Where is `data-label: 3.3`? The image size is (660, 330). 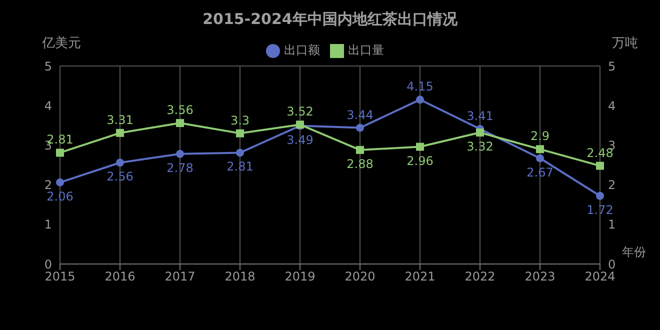
data-label: 3.3 is located at coordinates (240, 120).